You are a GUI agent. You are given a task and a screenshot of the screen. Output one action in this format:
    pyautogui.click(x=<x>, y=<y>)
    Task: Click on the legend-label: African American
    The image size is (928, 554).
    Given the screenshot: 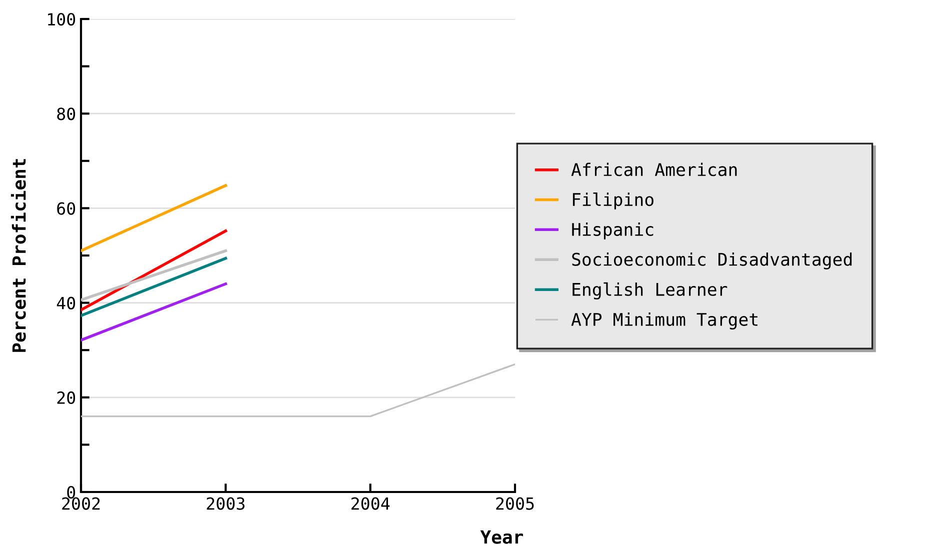 What is the action you would take?
    pyautogui.click(x=654, y=169)
    